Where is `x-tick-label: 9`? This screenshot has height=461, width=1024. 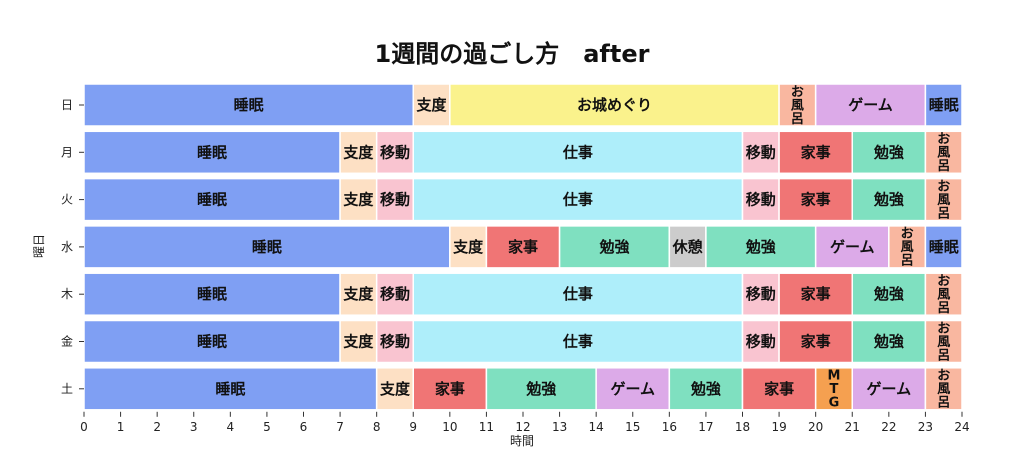 x-tick-label: 9 is located at coordinates (413, 427).